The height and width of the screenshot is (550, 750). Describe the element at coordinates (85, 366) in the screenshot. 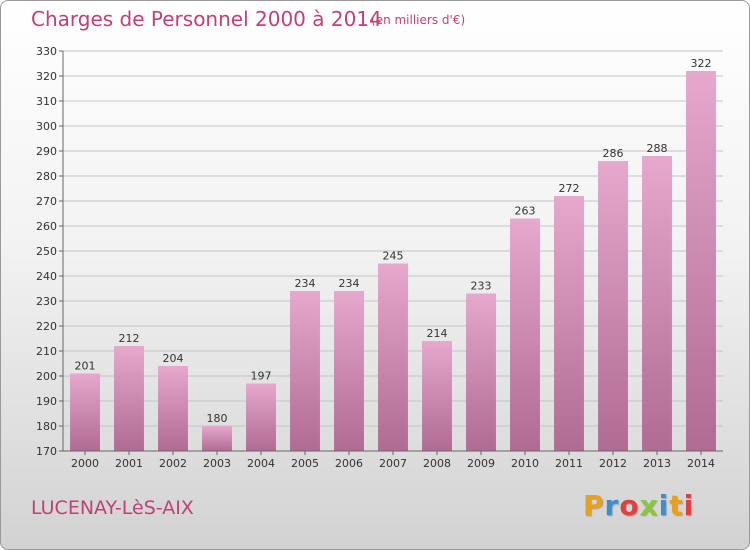

I see `data-label-2000: 201` at that location.